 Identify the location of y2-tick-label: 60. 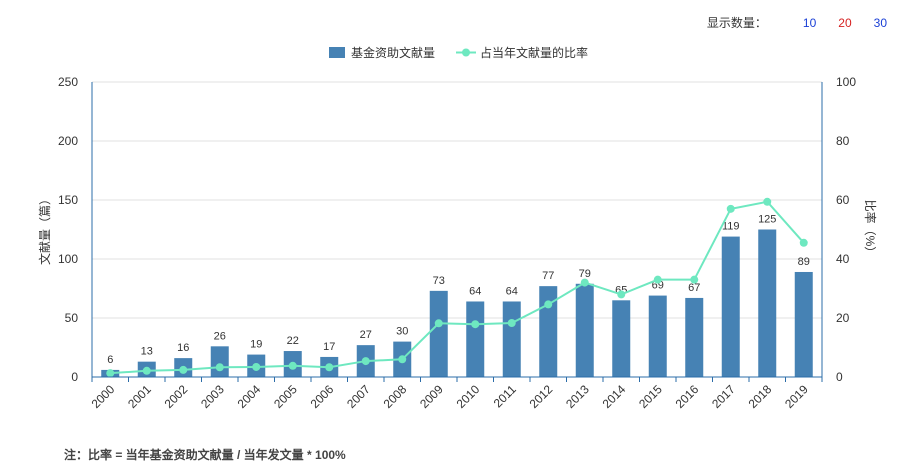
(843, 200).